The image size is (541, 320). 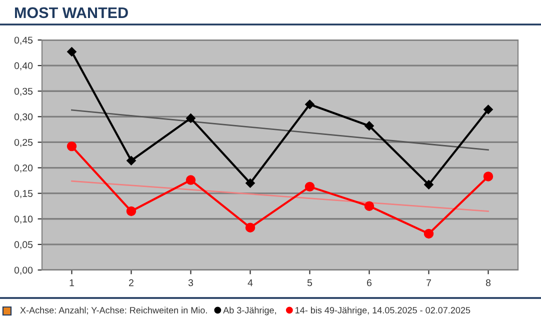 I want to click on y-tick-label: 0,30, so click(x=23, y=117).